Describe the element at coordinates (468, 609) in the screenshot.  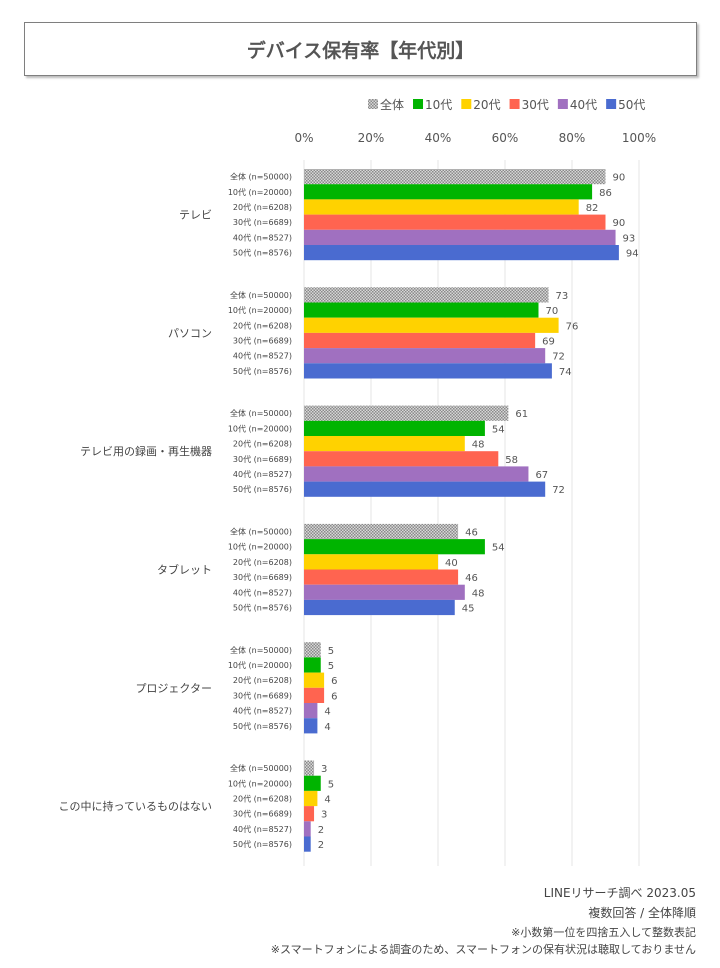
I see `data-label: 45` at that location.